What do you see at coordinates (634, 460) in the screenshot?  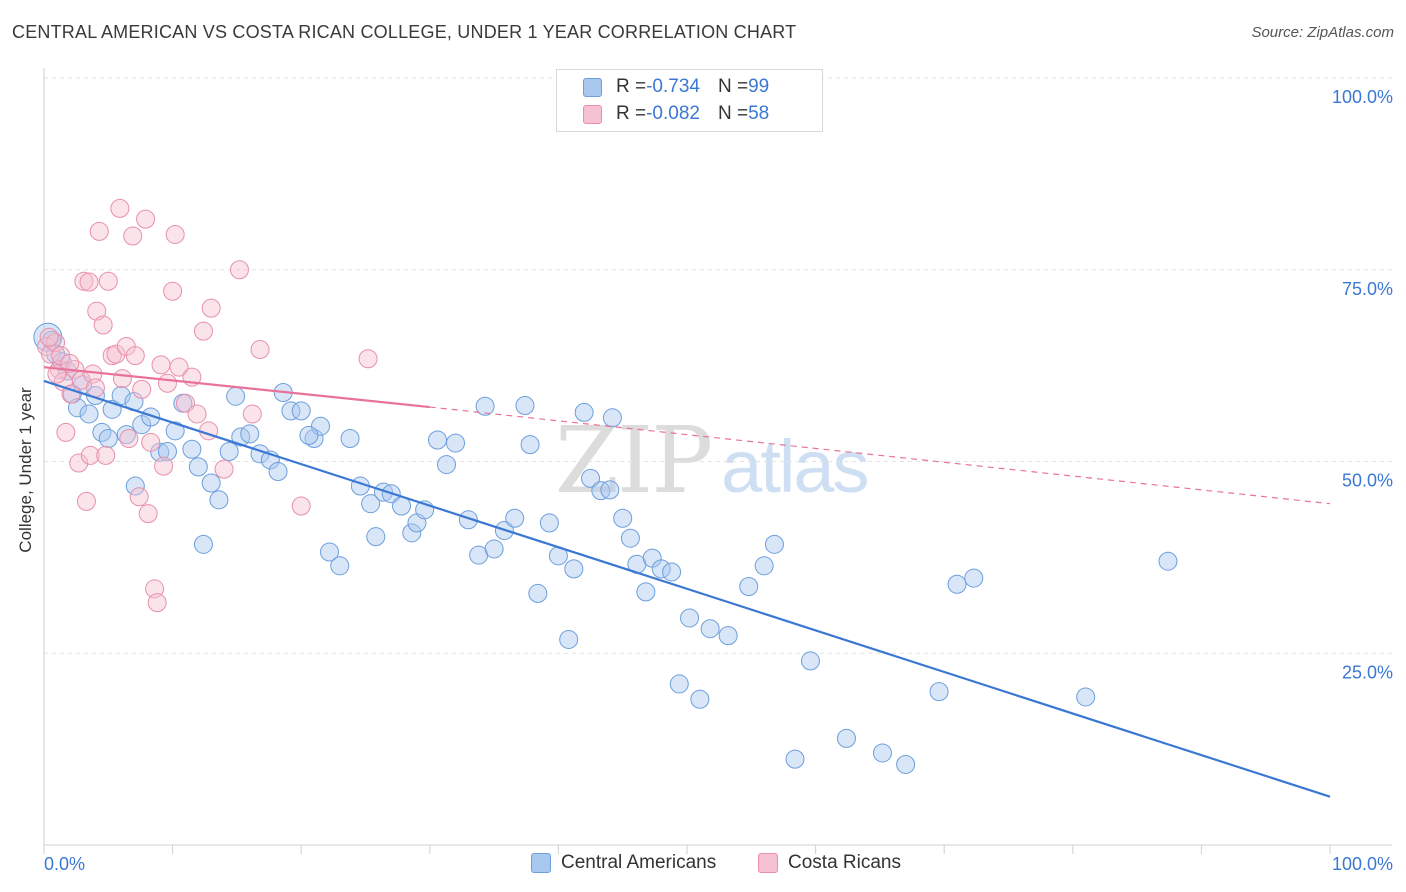 I see `watermark-zip: ZIP` at bounding box center [634, 460].